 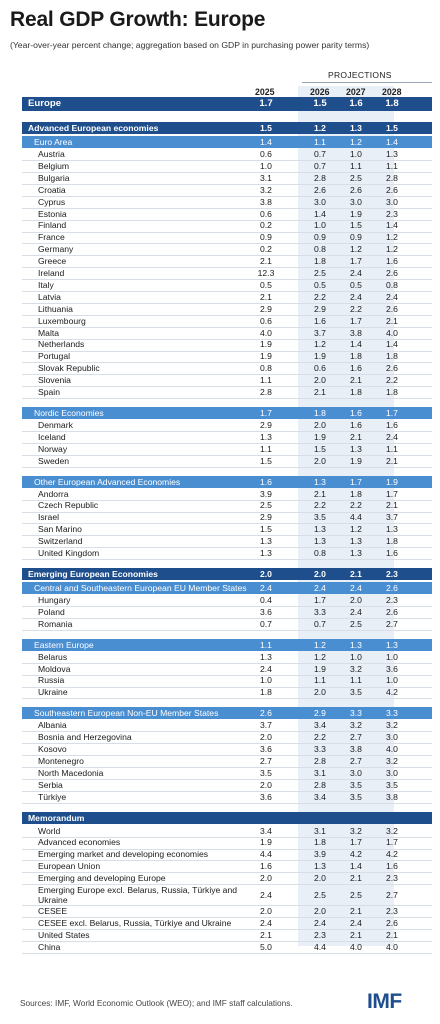 I want to click on value-2027: 2.1, so click(x=356, y=380).